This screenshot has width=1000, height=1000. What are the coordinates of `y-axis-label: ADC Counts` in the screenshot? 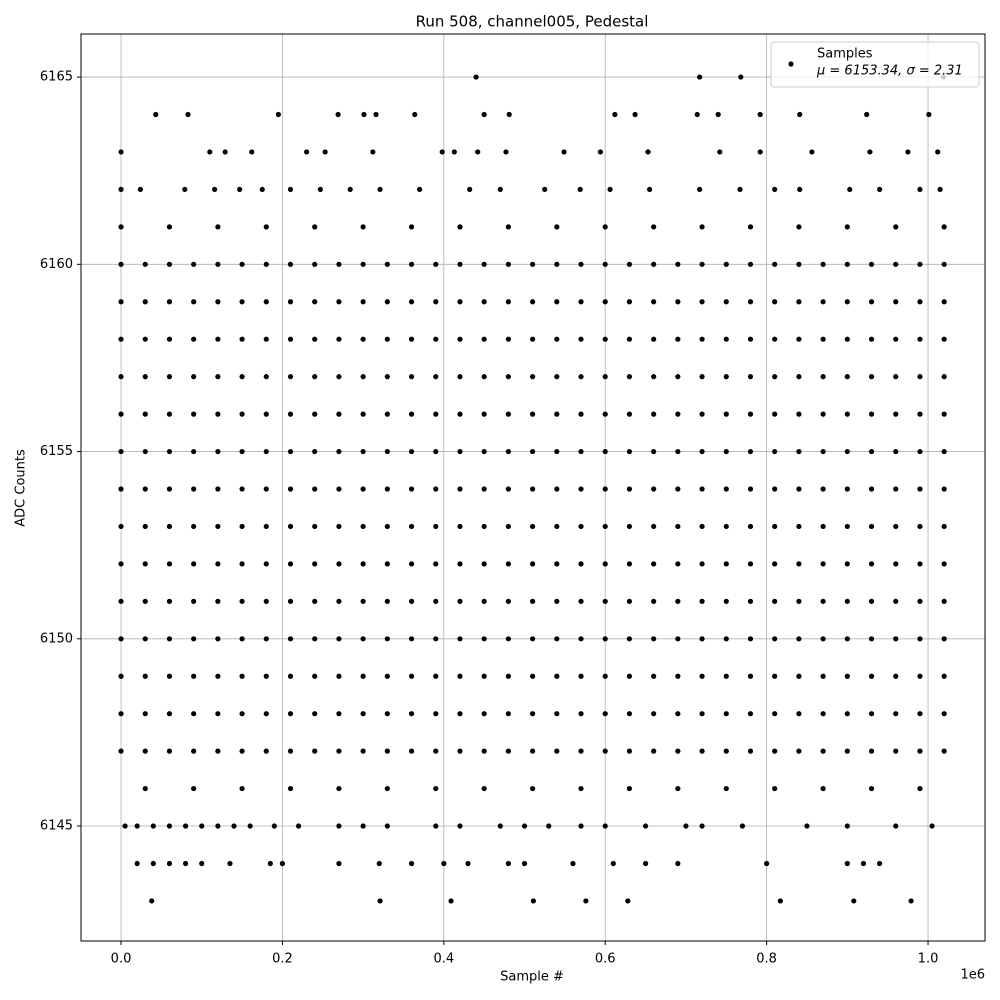 It's located at (21, 488).